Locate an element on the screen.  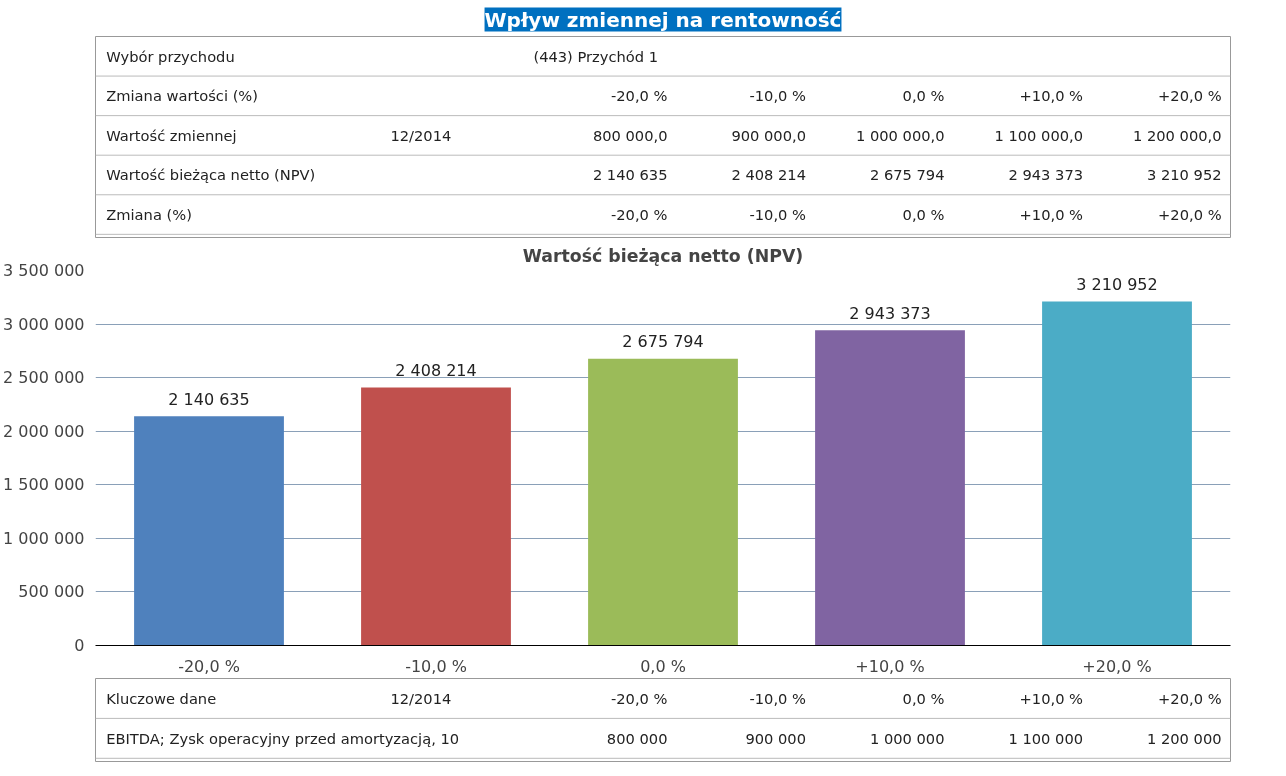
y-tick-label: 0 is located at coordinates (79, 645).